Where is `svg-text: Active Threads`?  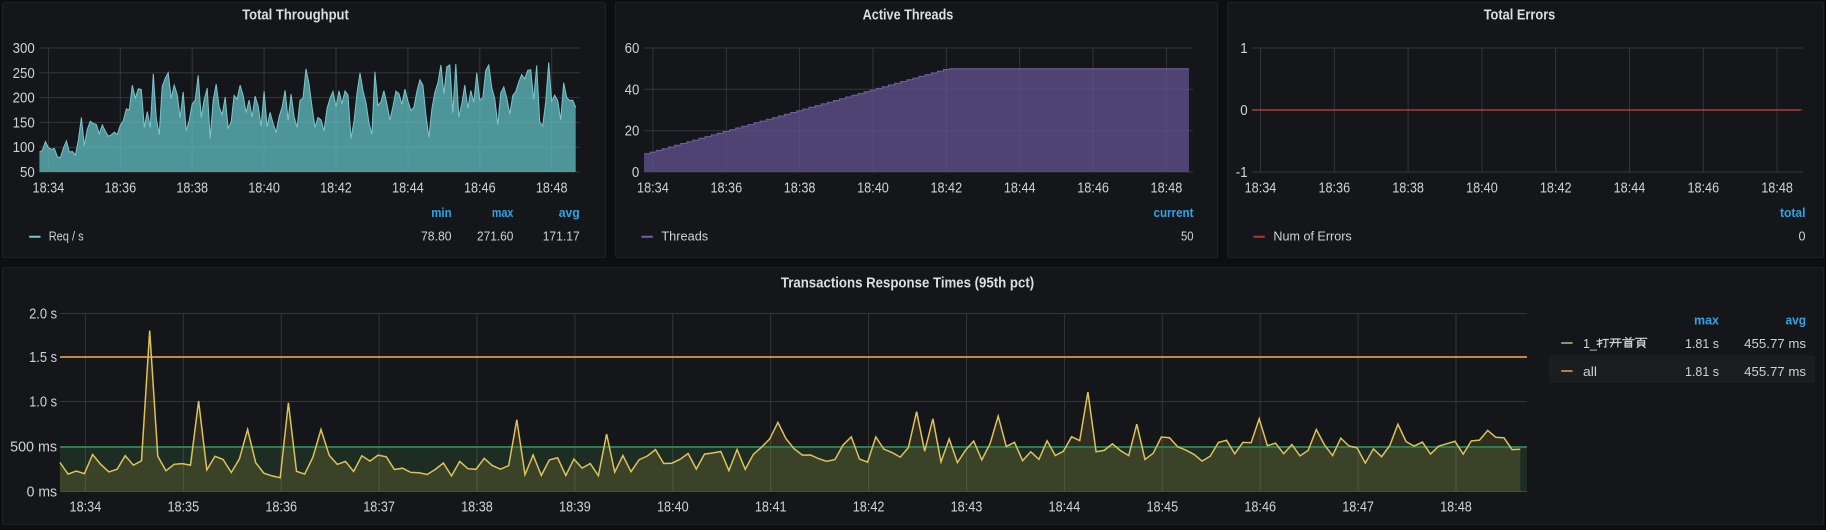 svg-text: Active Threads is located at coordinates (908, 15).